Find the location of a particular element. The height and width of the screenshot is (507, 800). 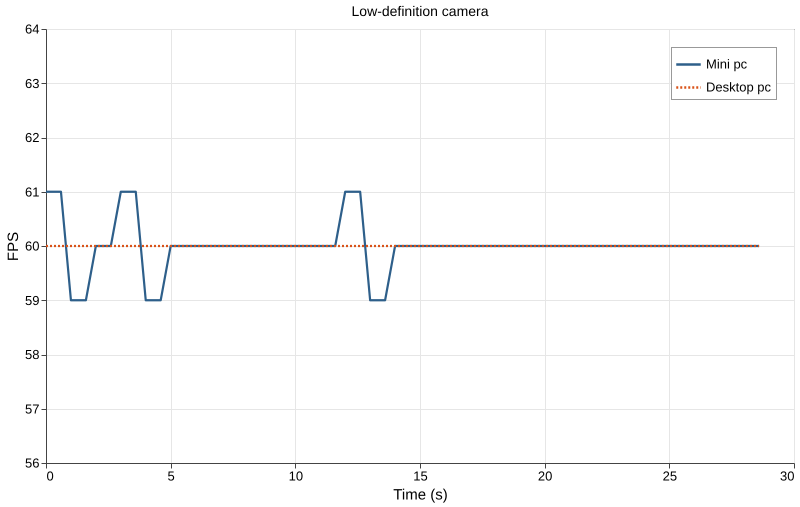

x-tick-label: 20 is located at coordinates (545, 476).